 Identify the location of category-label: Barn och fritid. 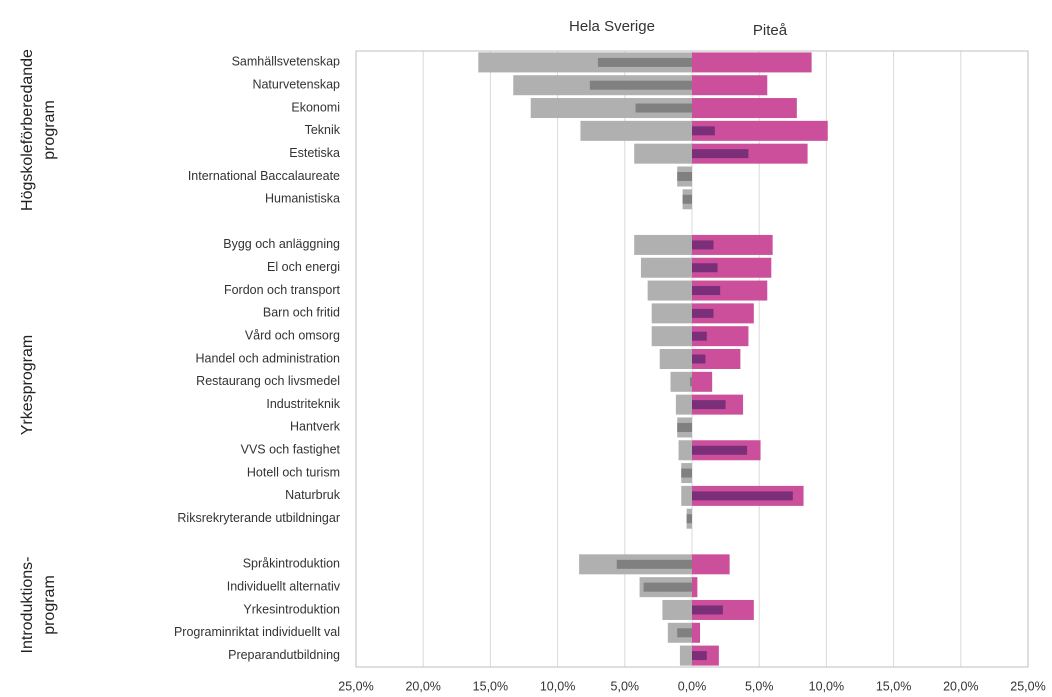
(301, 313).